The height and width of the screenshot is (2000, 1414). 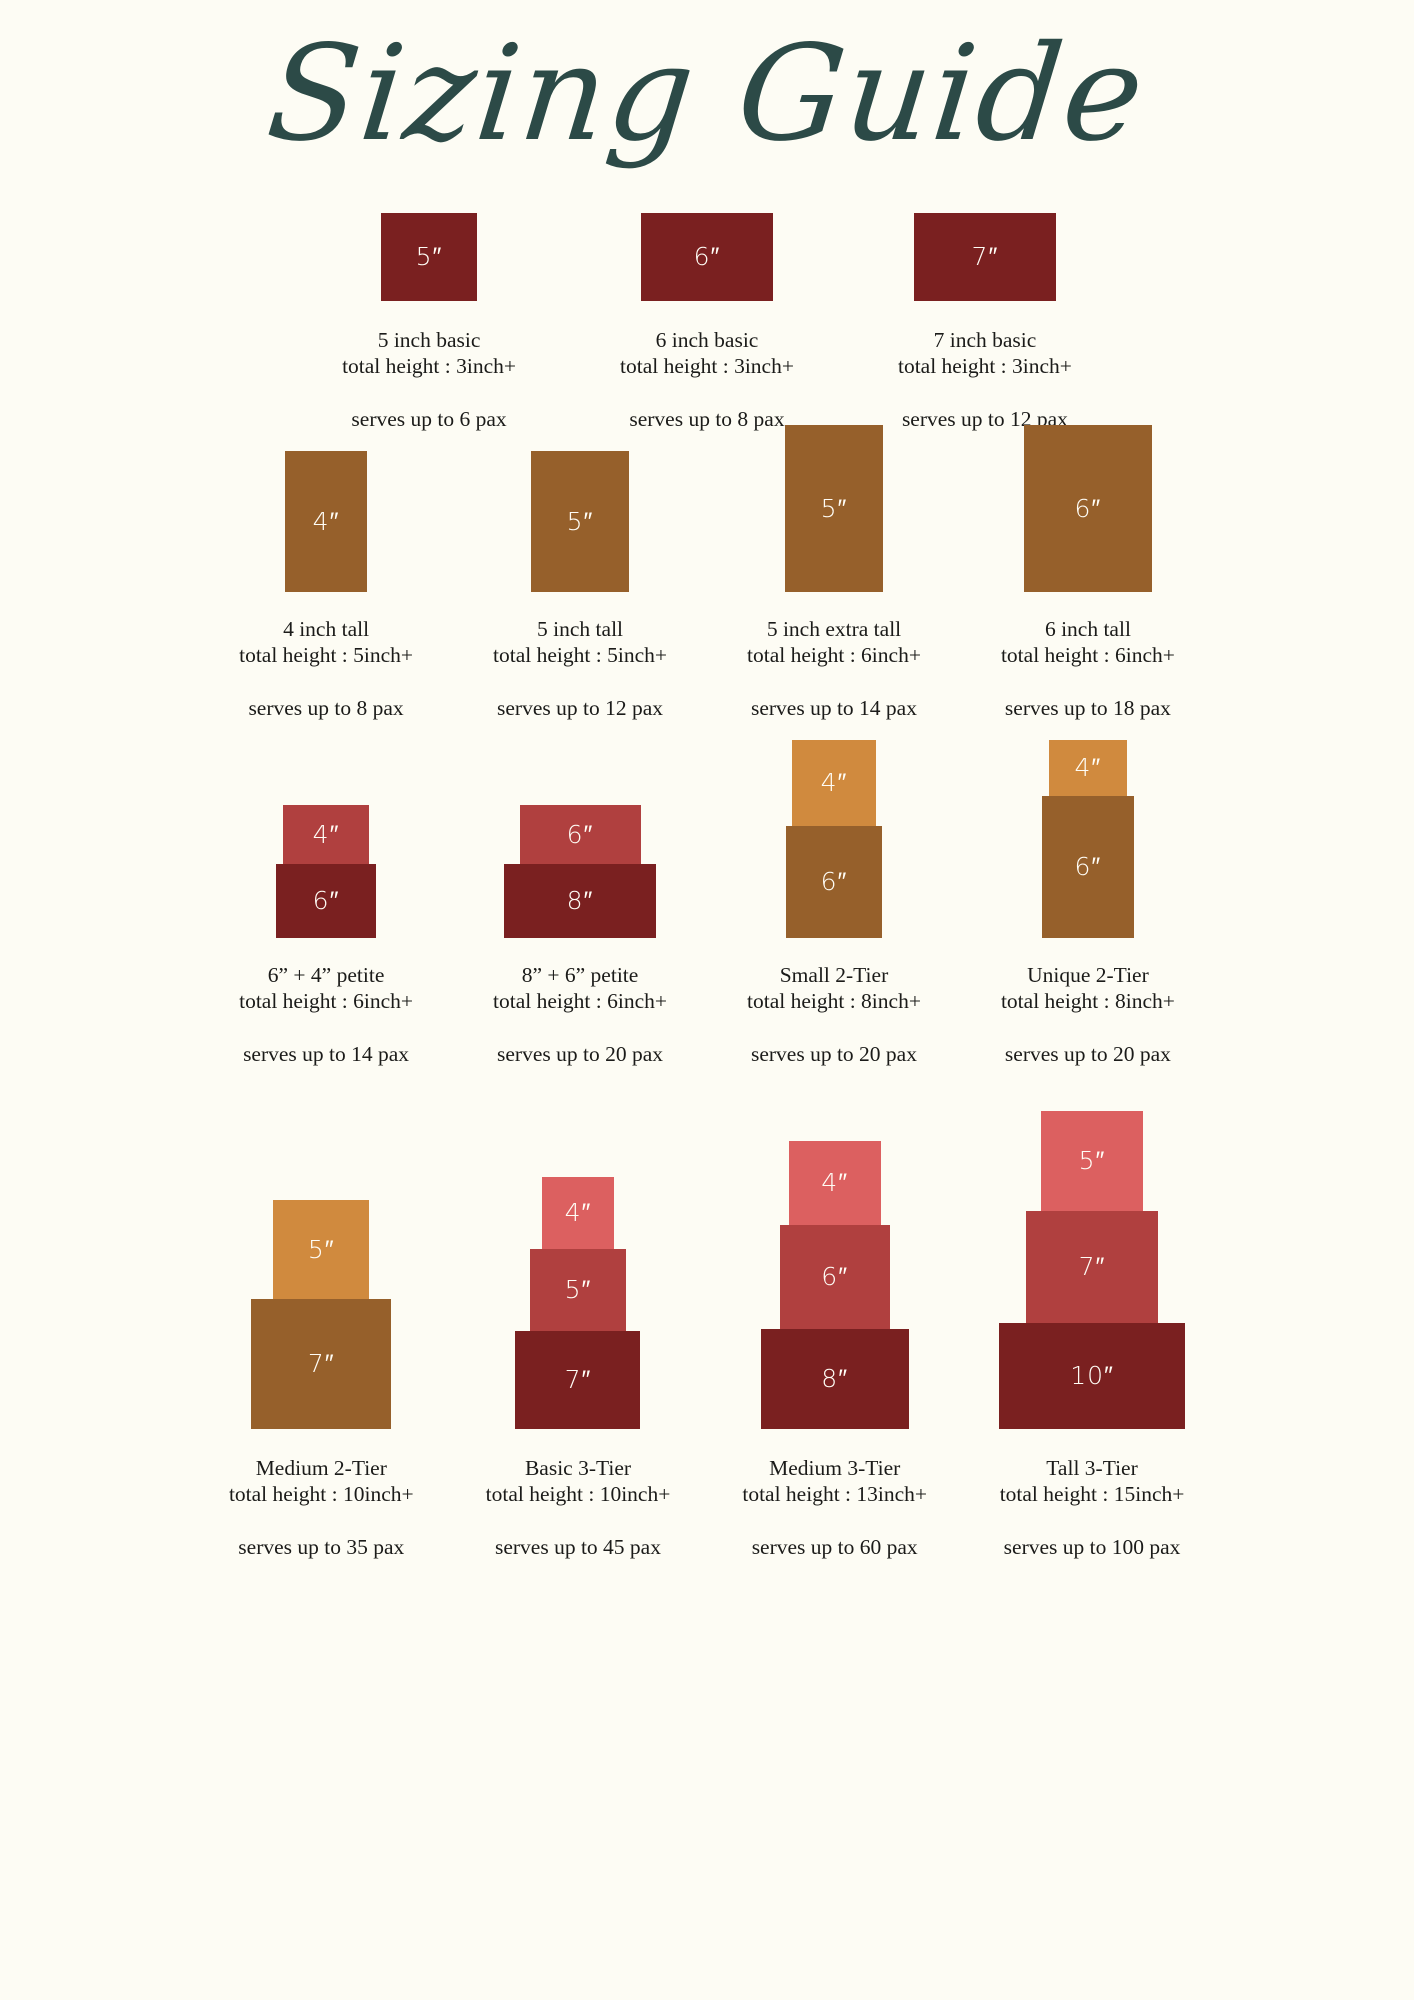 What do you see at coordinates (707, 353) in the screenshot?
I see `cake-caption: 6 inch basic total height : 3inch+` at bounding box center [707, 353].